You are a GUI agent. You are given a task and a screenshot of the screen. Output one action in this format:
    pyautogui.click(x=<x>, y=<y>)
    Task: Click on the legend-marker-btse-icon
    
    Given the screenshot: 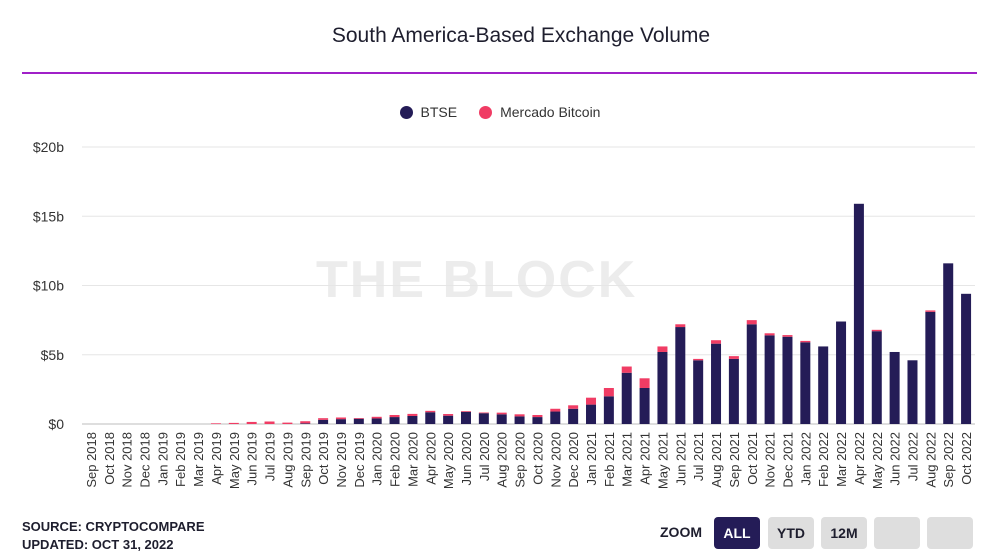 What is the action you would take?
    pyautogui.click(x=406, y=112)
    